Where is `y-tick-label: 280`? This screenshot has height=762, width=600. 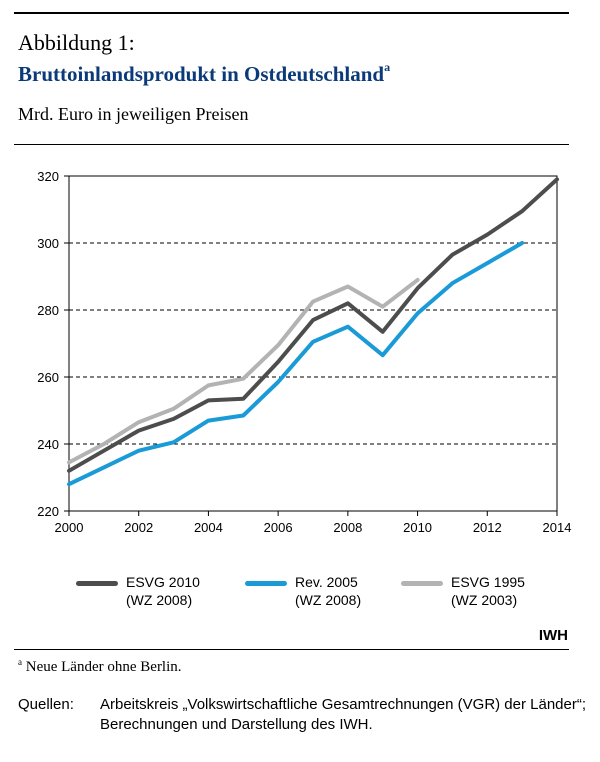 y-tick-label: 280 is located at coordinates (48, 310).